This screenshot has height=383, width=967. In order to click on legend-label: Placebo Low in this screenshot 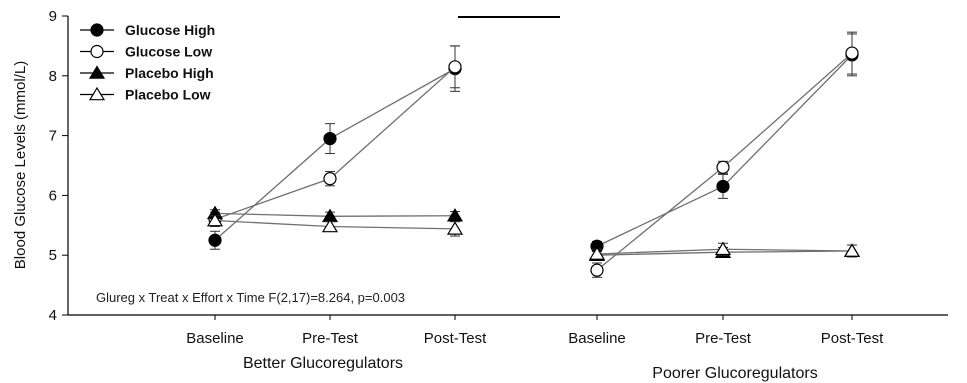, I will do `click(168, 95)`.